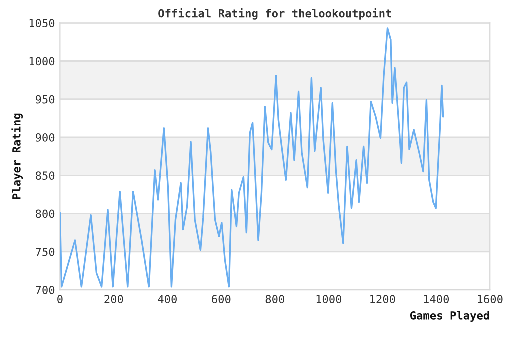 This screenshot has width=510, height=340. I want to click on x-tick-label: 1000, so click(329, 299).